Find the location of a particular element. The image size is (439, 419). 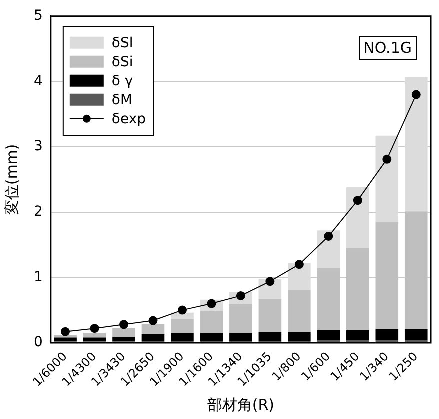

annotation: NO.1G is located at coordinates (387, 48).